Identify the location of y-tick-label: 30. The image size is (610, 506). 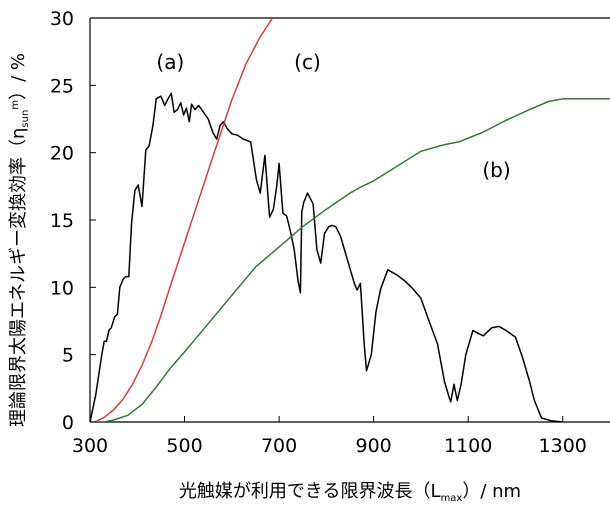
(62, 19).